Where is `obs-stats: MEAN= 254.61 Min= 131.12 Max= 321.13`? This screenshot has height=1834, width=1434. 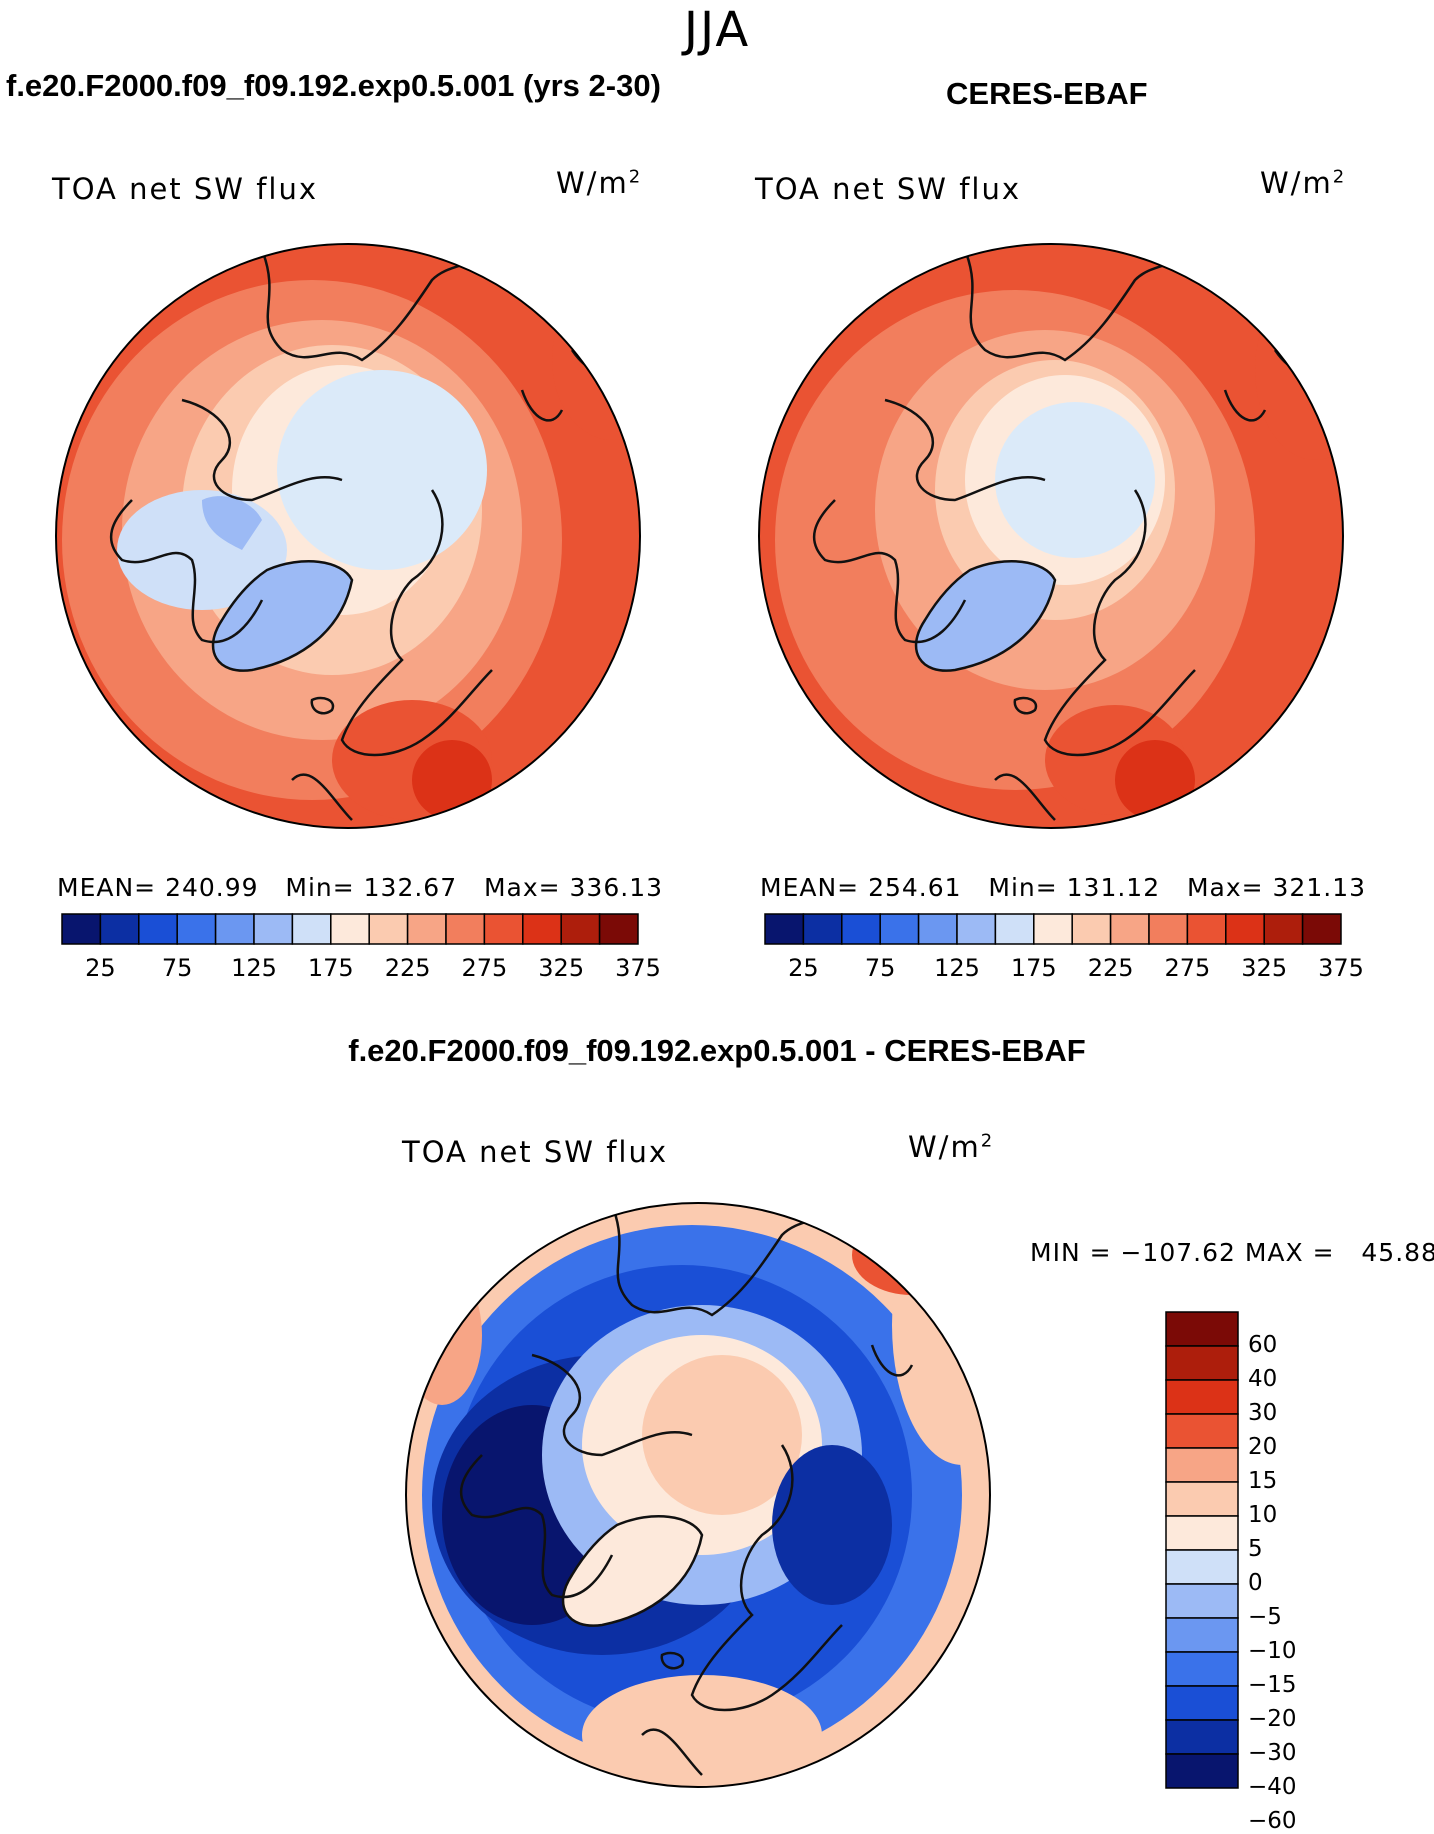 obs-stats: MEAN= 254.61 Min= 131.12 Max= 321.13 is located at coordinates (1063, 887).